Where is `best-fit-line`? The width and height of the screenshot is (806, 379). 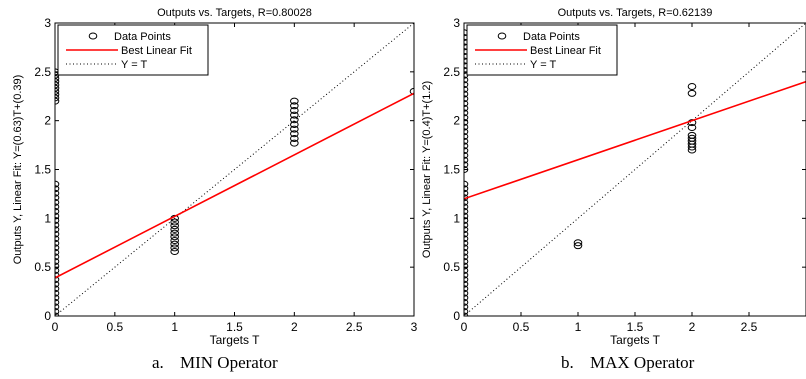
best-fit-line is located at coordinates (635, 140).